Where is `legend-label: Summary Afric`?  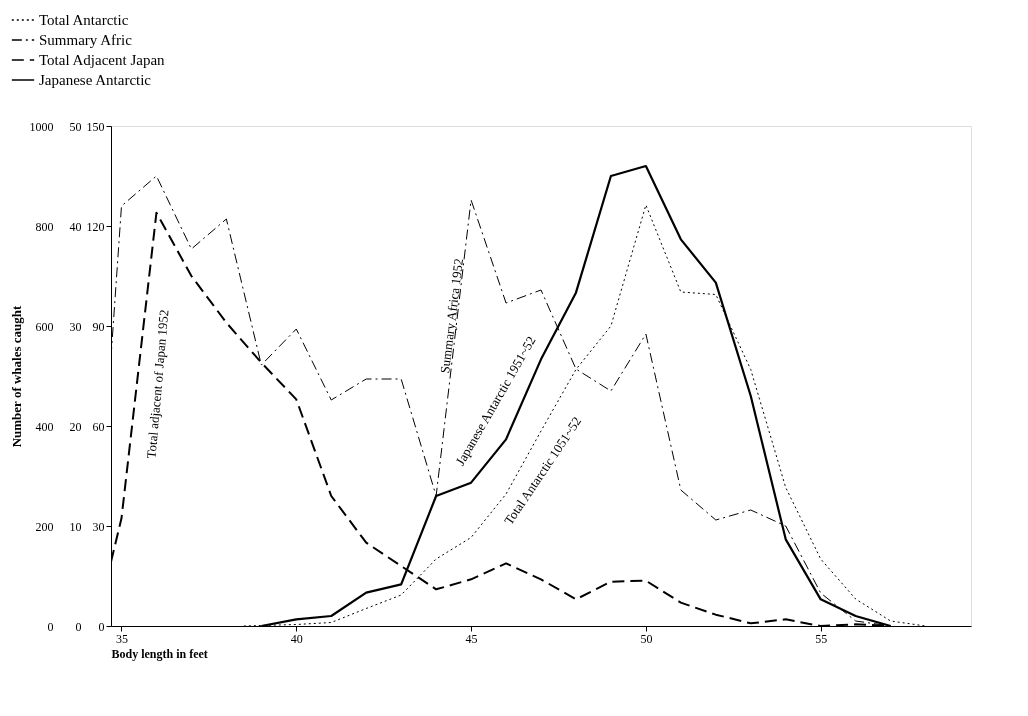 legend-label: Summary Afric is located at coordinates (86, 40).